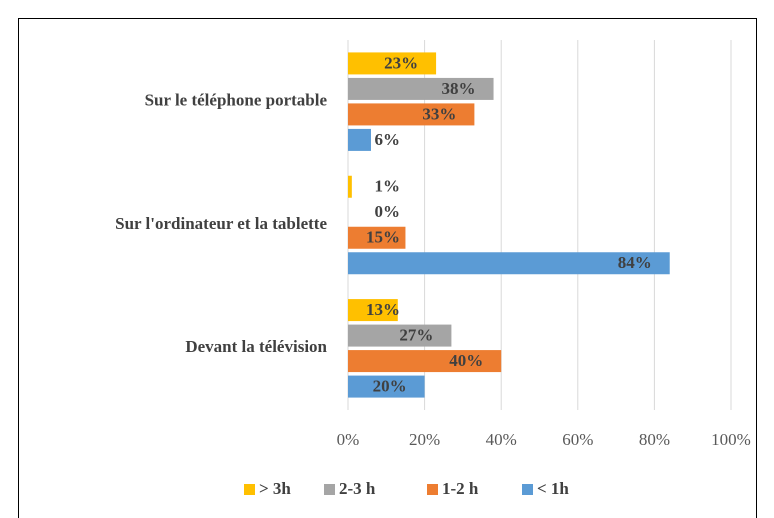 The height and width of the screenshot is (518, 774). What do you see at coordinates (553, 488) in the screenshot?
I see `legend-label: < 1h` at bounding box center [553, 488].